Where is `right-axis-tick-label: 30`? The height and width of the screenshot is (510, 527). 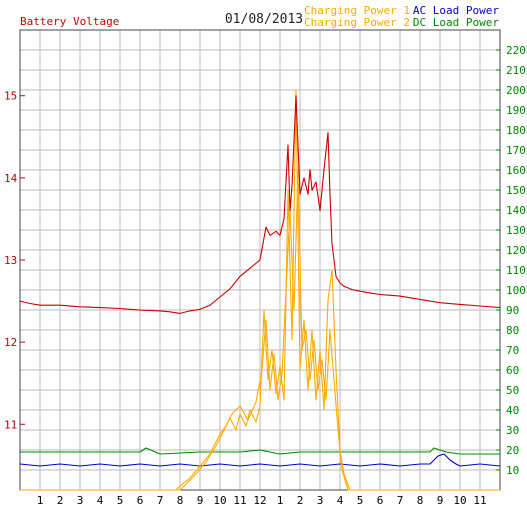 right-axis-tick-label: 30 is located at coordinates (512, 430).